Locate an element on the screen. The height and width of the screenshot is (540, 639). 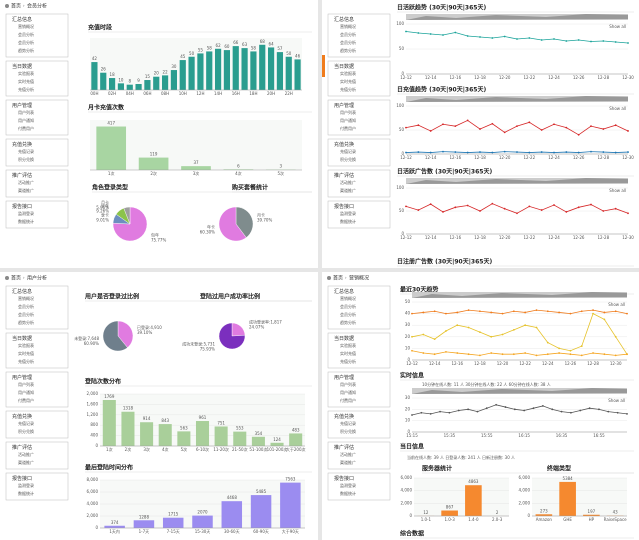
breadcrumb: 会员分析 is located at coordinates (37, 6).